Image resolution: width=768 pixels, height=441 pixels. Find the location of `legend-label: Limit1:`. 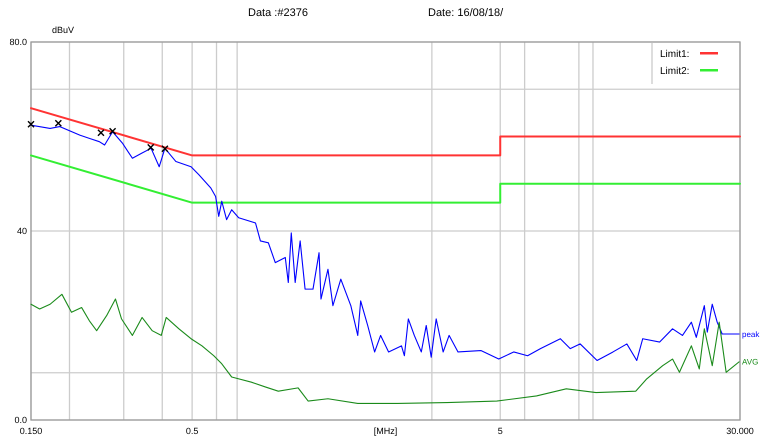

legend-label: Limit1: is located at coordinates (675, 54).